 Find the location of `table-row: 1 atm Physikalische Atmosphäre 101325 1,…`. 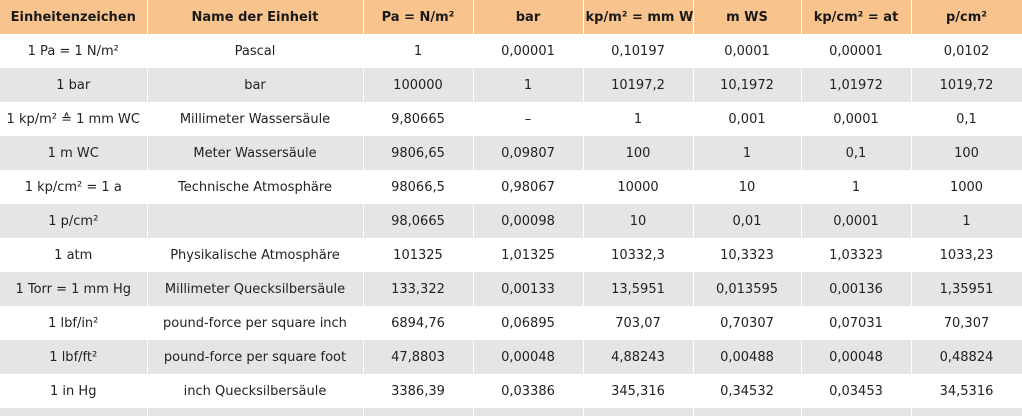

table-row: 1 atm Physikalische Atmosphäre 101325 1,… is located at coordinates (511, 255).